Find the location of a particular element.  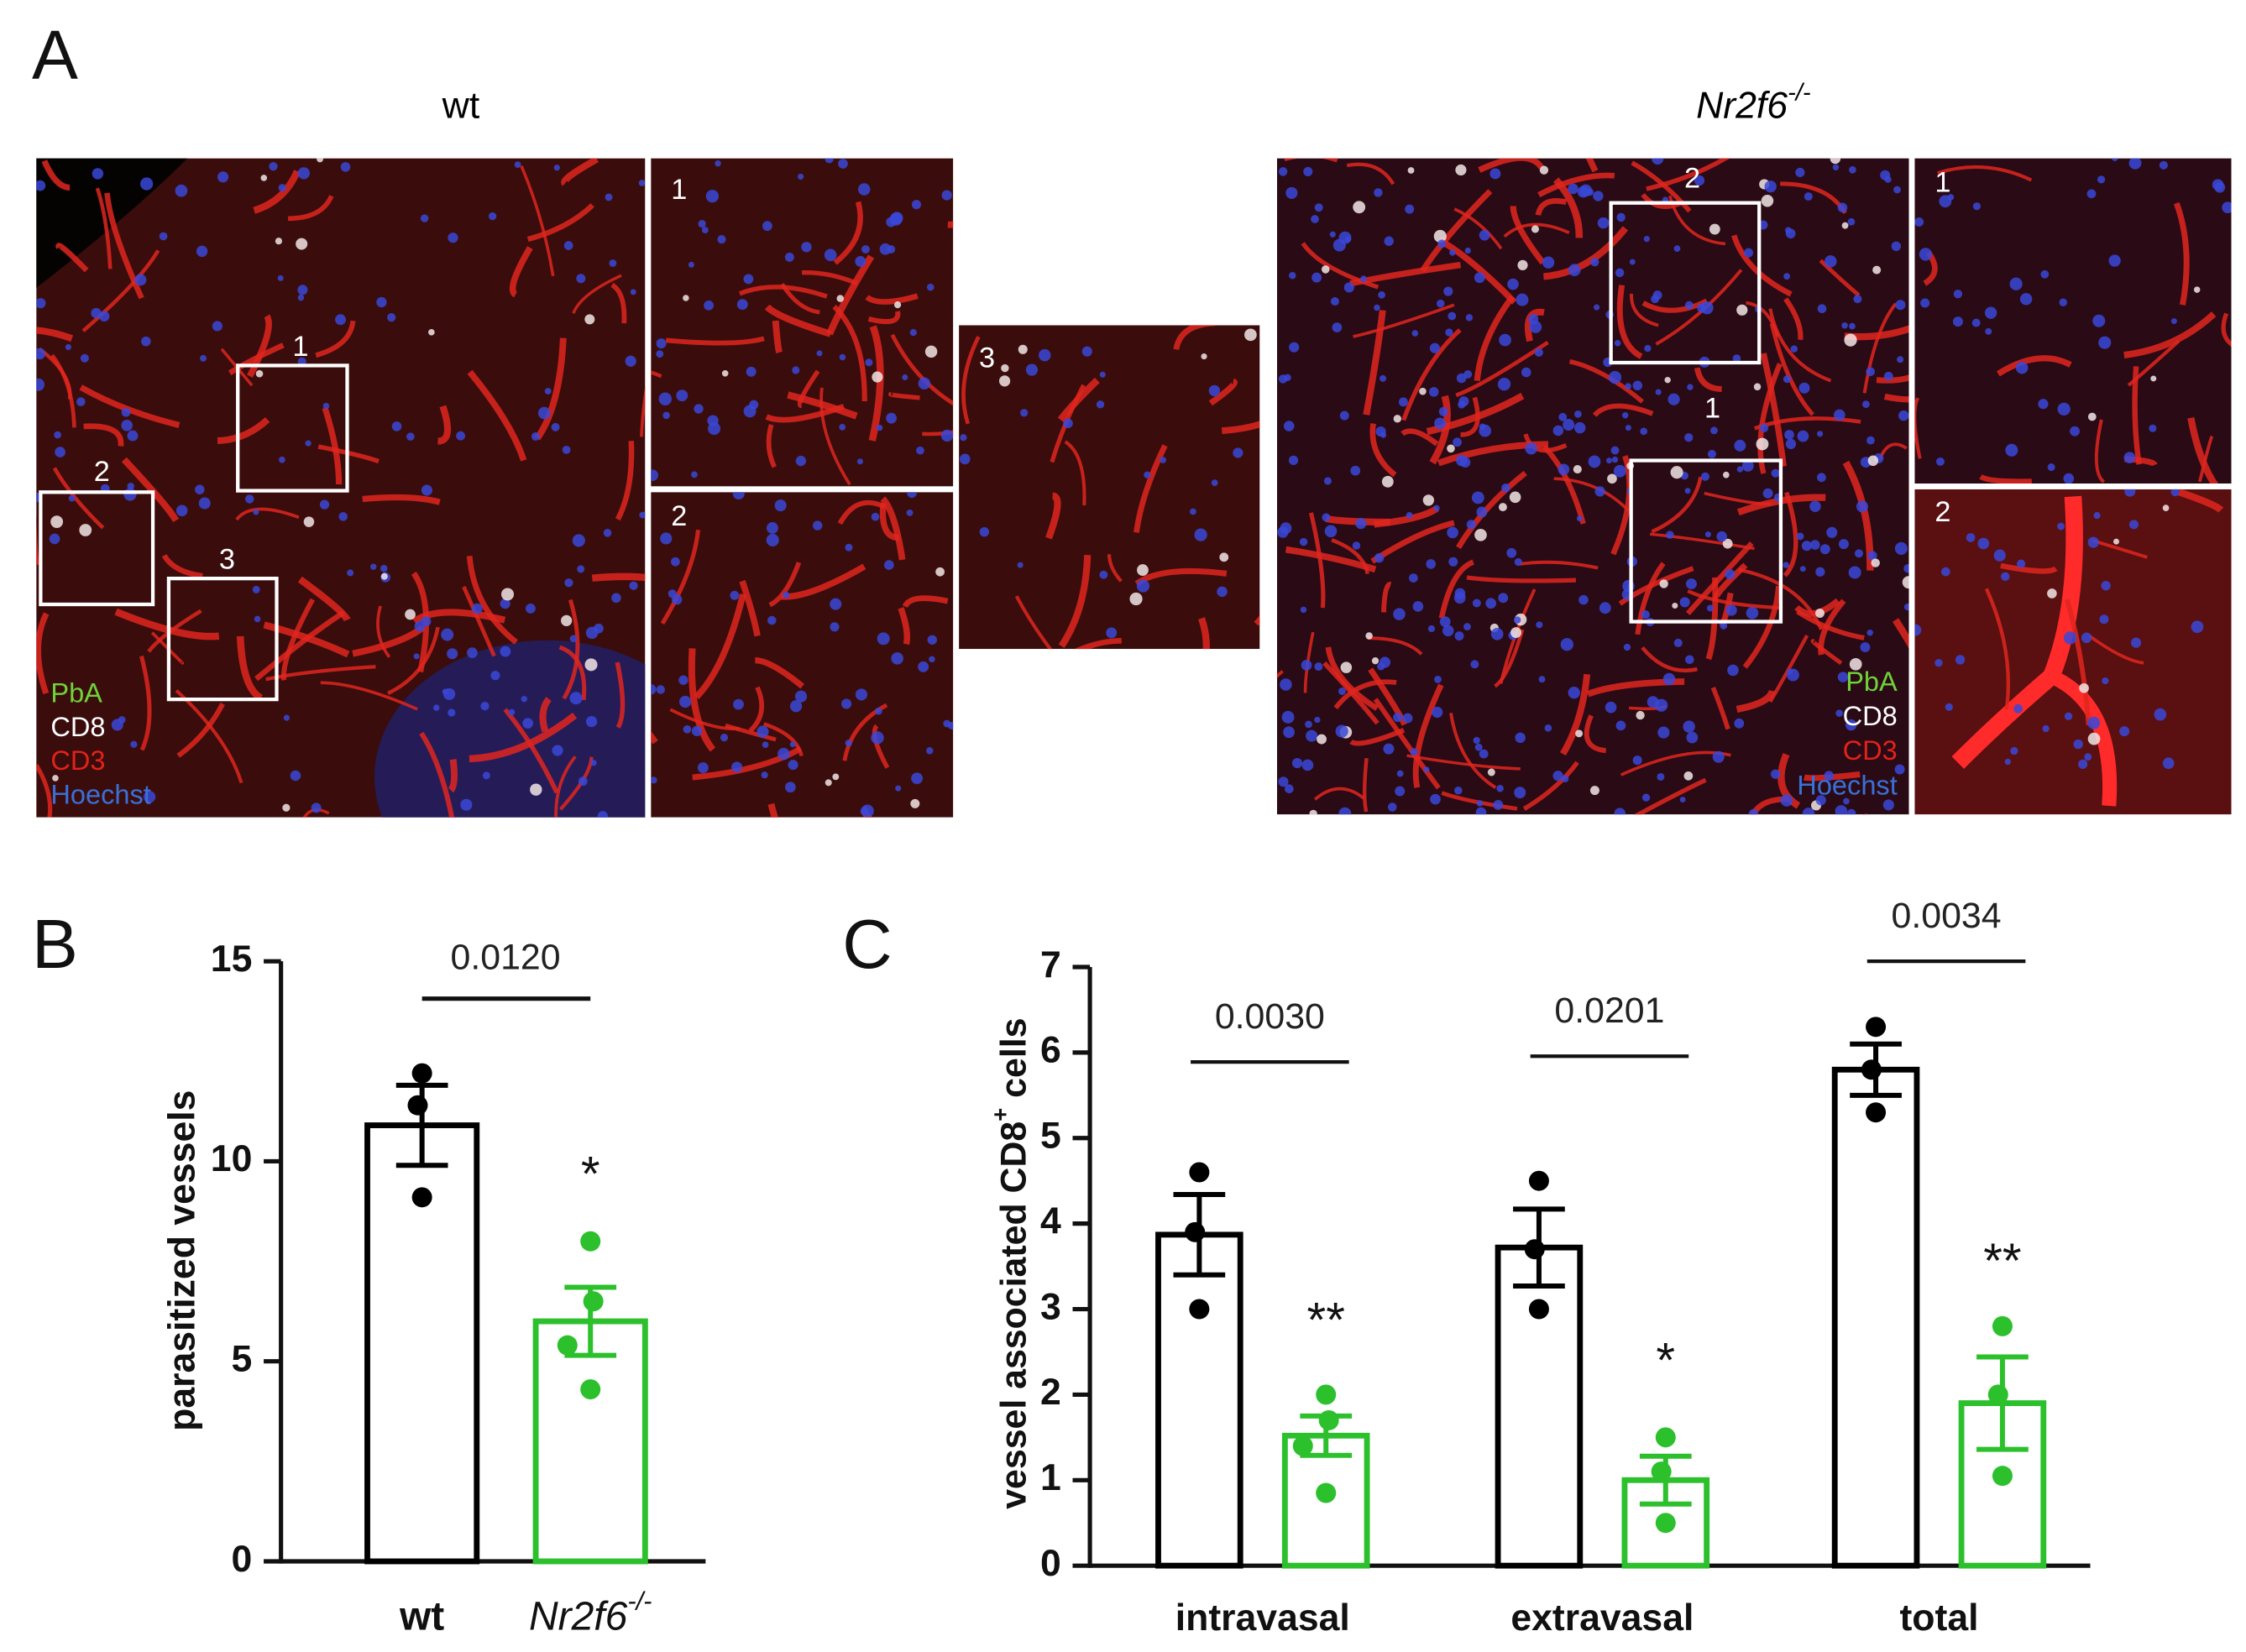

panel-letter: C is located at coordinates (867, 945).